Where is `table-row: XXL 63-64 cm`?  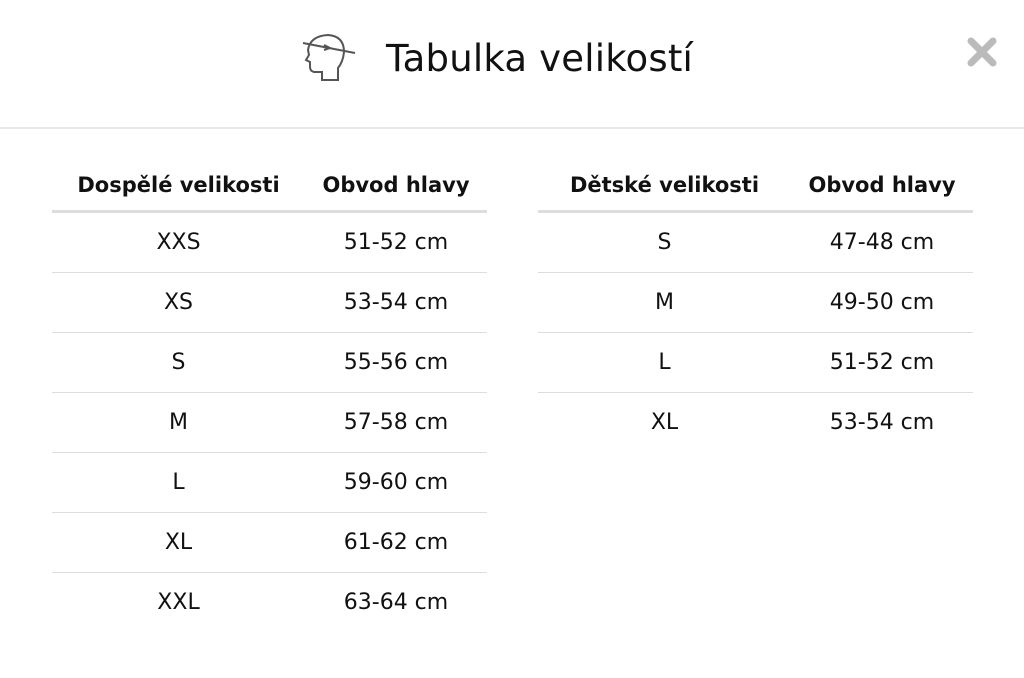 table-row: XXL 63-64 cm is located at coordinates (269, 603).